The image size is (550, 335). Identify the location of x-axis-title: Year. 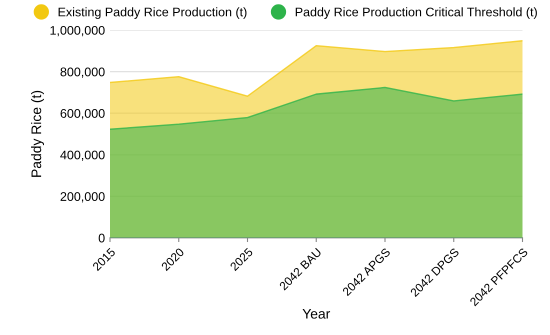
(316, 313).